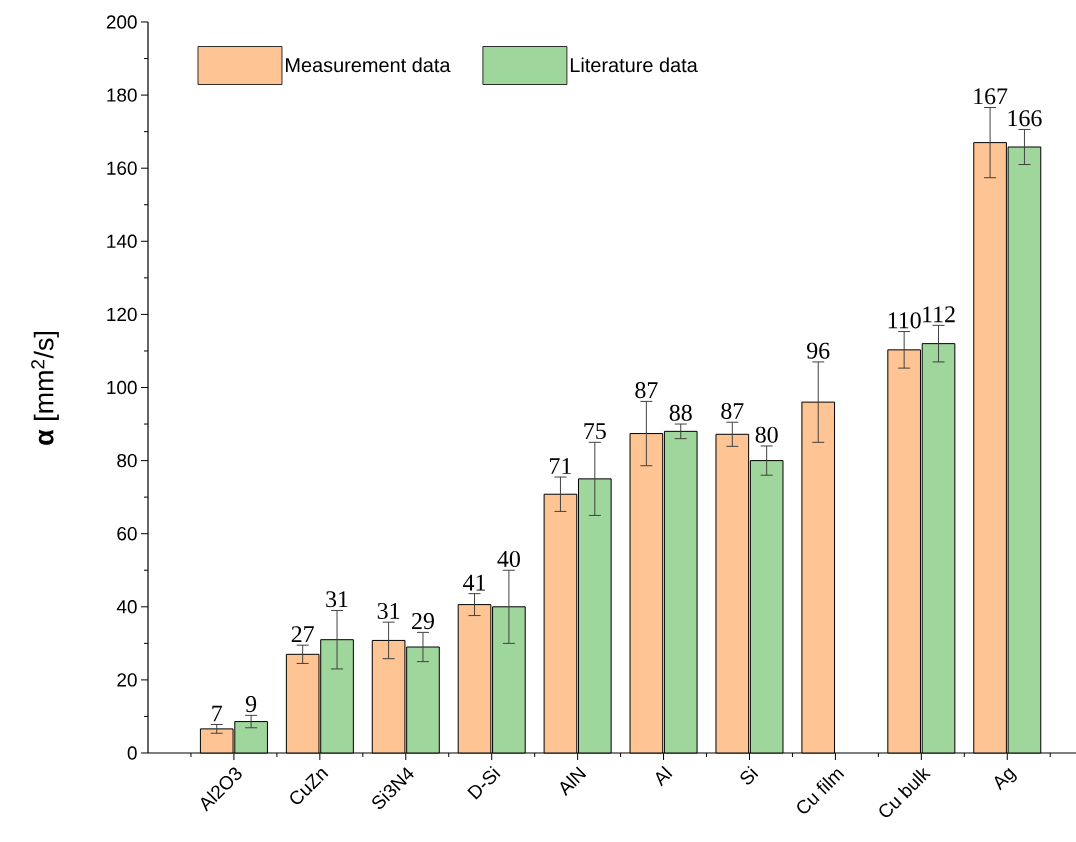  Describe the element at coordinates (45, 388) in the screenshot. I see `y-axis-title: α [mm$^{2}$/s]` at that location.